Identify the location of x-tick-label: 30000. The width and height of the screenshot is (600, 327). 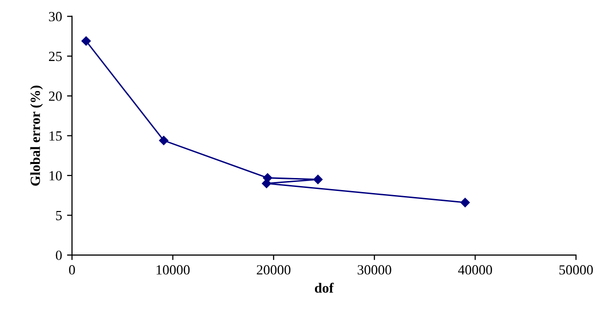
(375, 270).